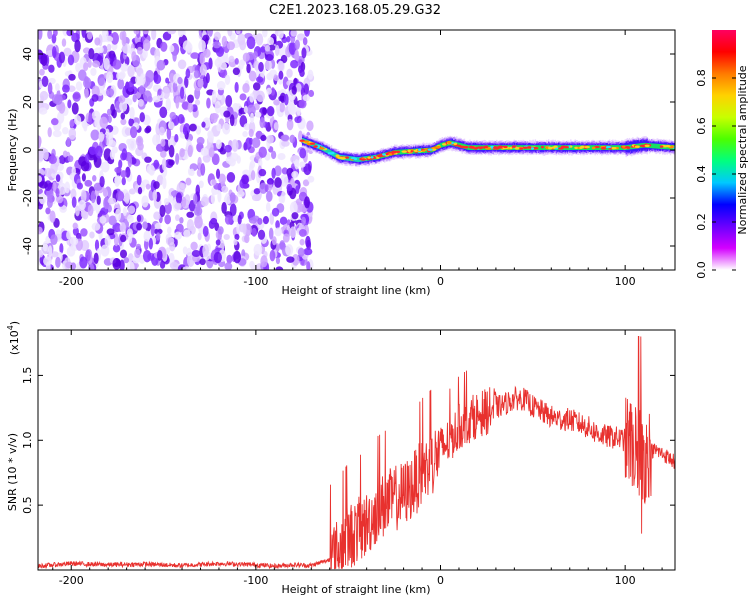 The image size is (750, 600). Describe the element at coordinates (742, 149) in the screenshot. I see `colorbar-label: Normalized spectral amplitude` at that location.